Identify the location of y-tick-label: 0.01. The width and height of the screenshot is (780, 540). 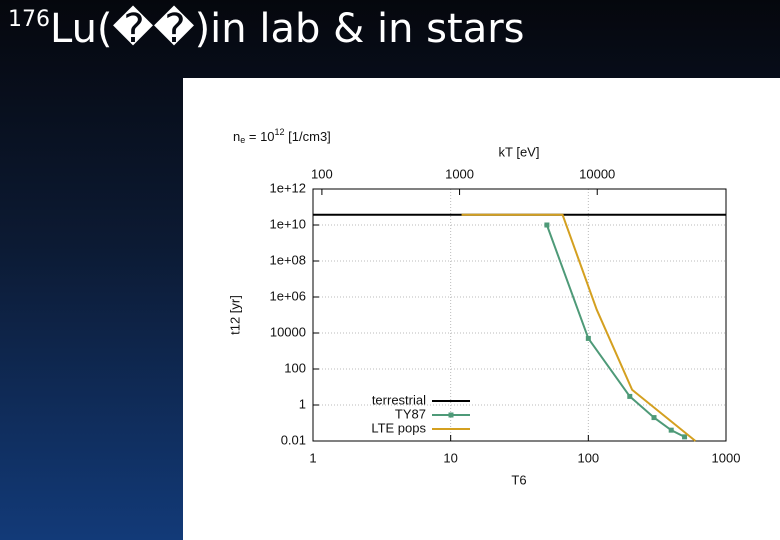
(293, 439).